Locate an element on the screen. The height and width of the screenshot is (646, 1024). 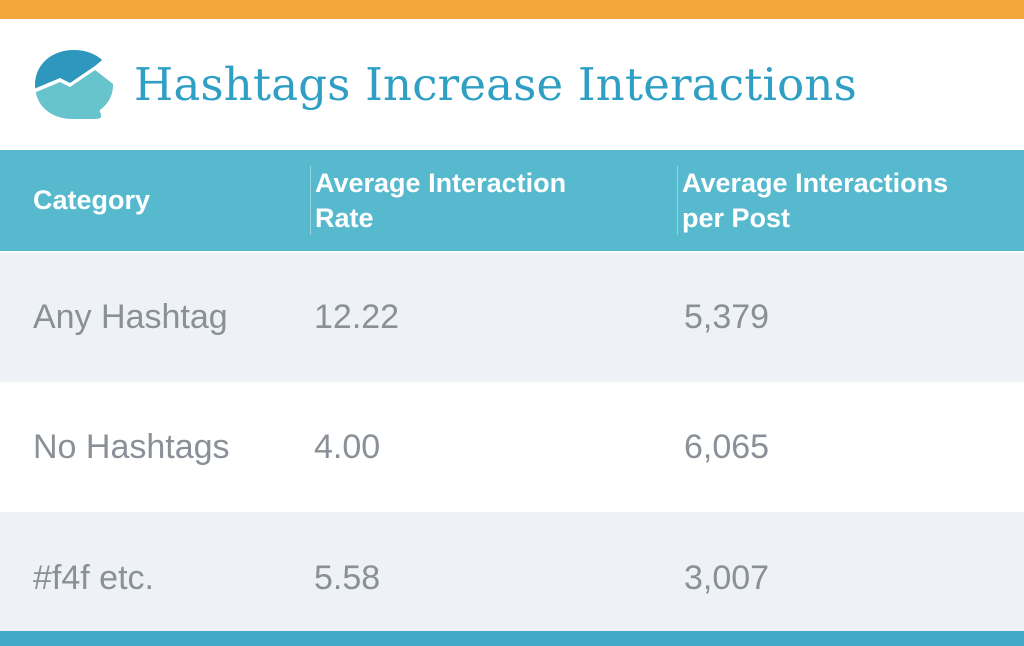
cell-category: No Hashtags is located at coordinates (131, 446).